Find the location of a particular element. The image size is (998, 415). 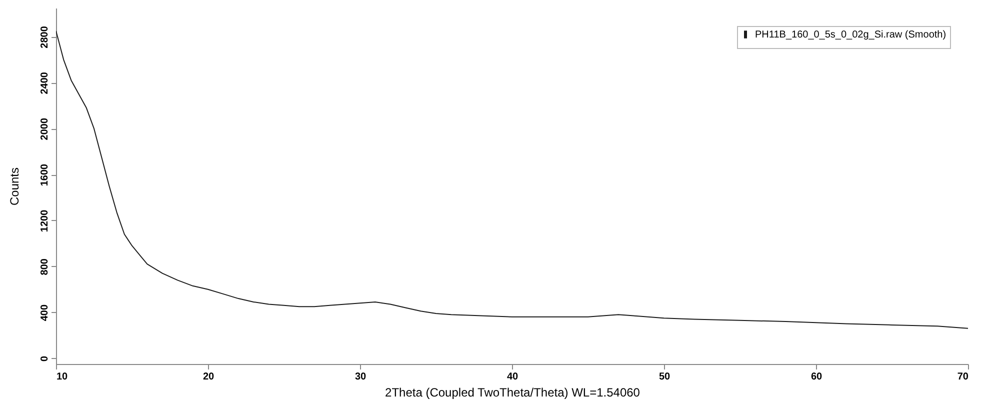

y-tick-label: 1200 is located at coordinates (45, 220).